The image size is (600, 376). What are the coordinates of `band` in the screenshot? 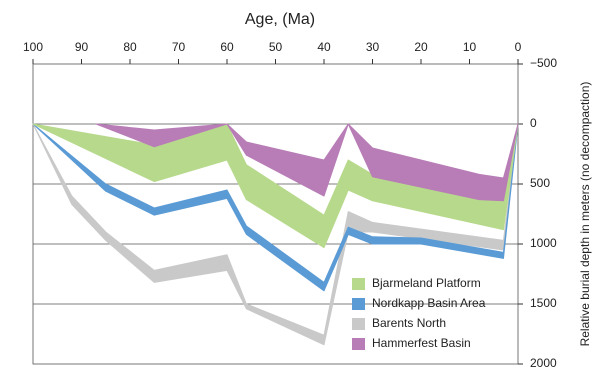 It's located at (307, 162).